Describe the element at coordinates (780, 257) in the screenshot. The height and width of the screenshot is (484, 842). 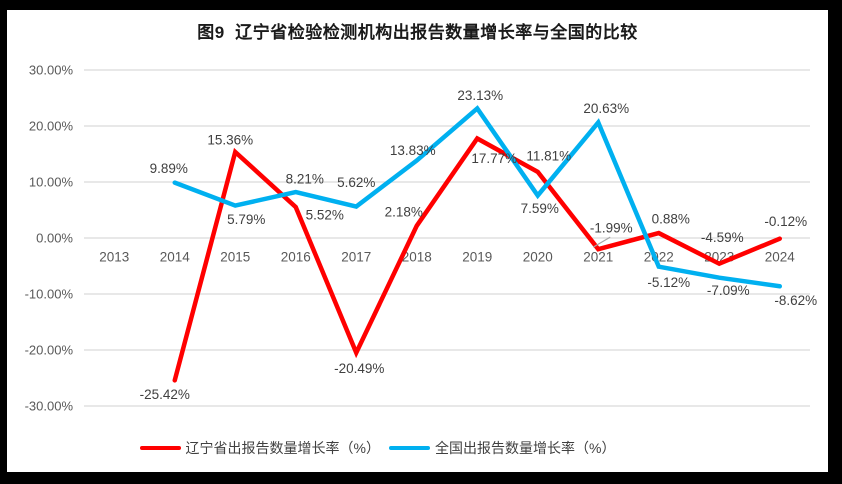
I see `x-axis-year-label: 2024` at that location.